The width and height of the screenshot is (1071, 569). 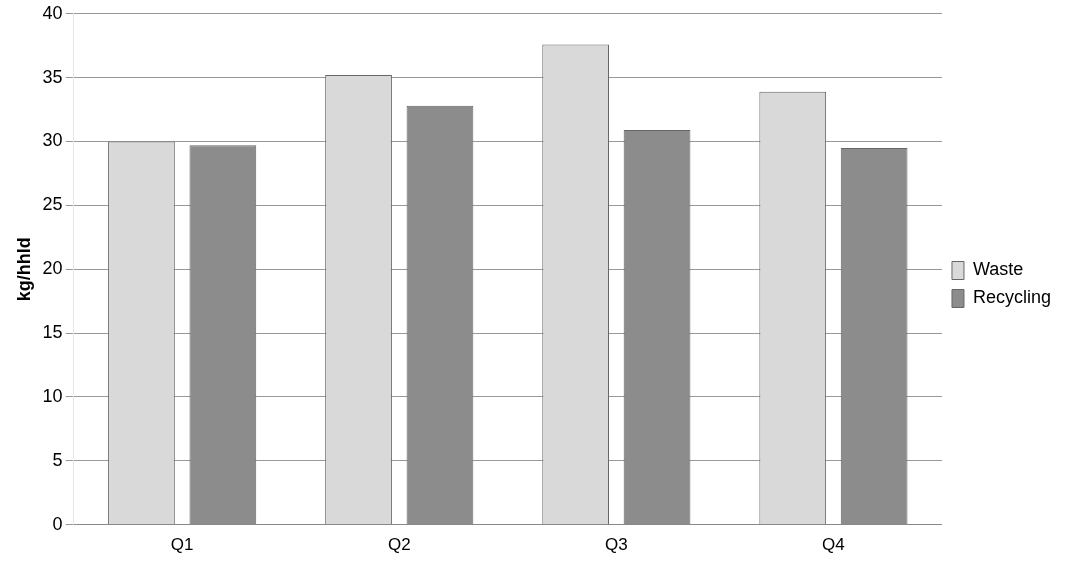 I want to click on y-tick-label: 10, so click(x=52, y=395).